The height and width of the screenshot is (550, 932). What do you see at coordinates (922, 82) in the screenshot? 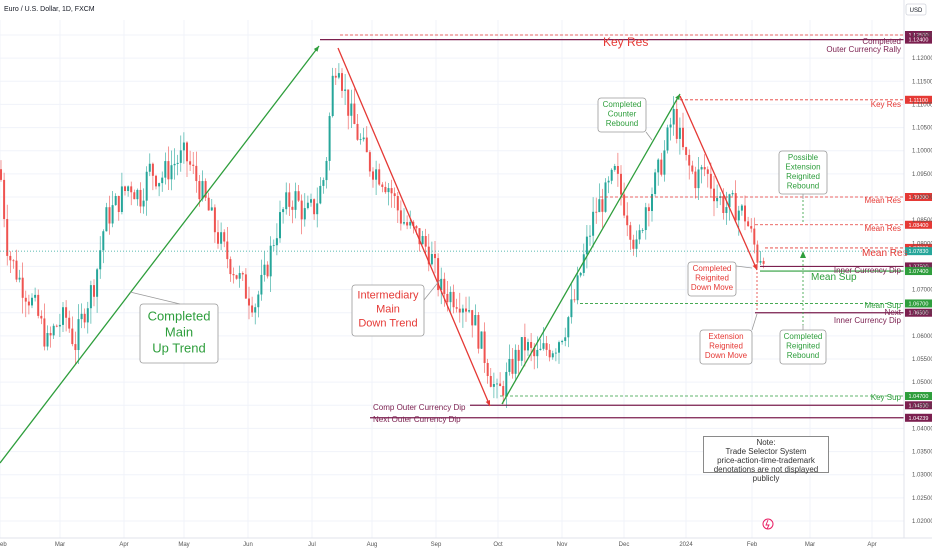
I see `y-tick-label: 1.11500` at bounding box center [922, 82].